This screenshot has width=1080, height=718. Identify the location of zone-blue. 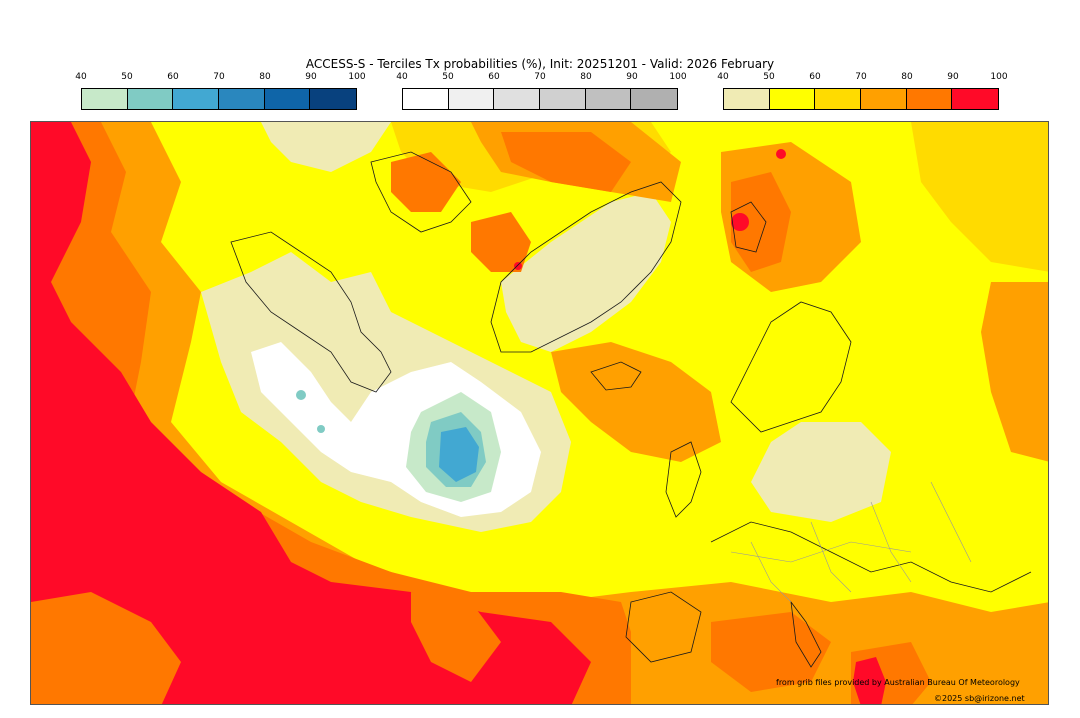
(459, 454).